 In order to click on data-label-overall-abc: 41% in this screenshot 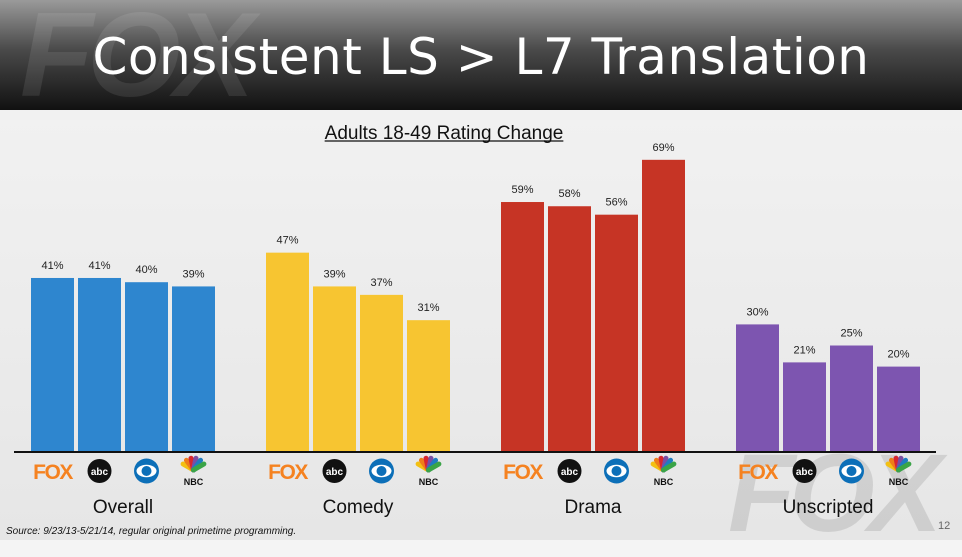, I will do `click(99, 266)`.